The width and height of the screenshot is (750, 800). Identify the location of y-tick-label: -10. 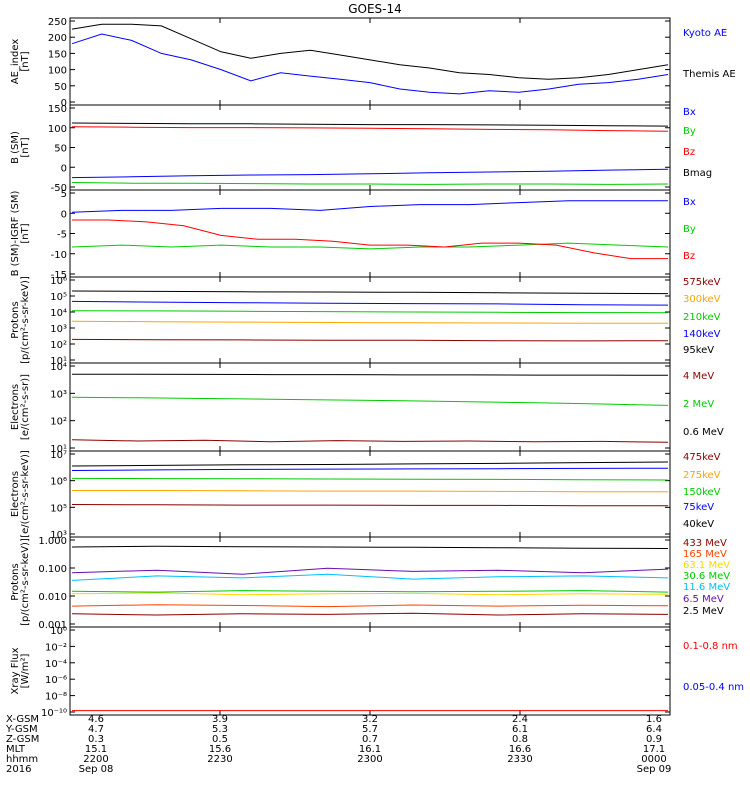
(59, 255).